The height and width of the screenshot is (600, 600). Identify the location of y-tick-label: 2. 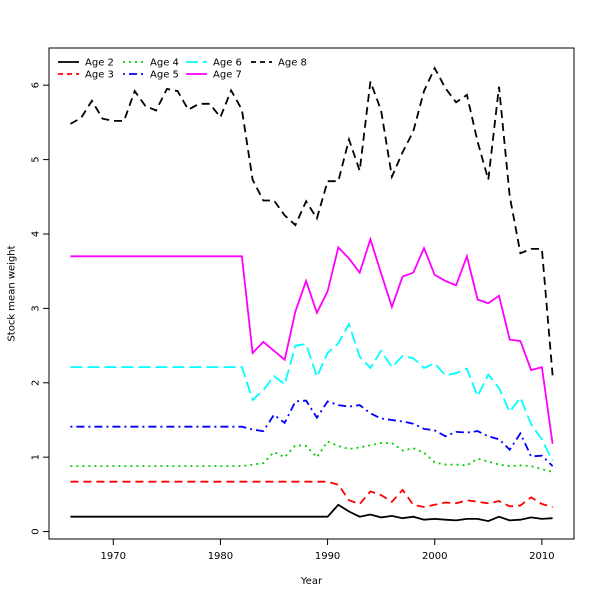
(36, 383).